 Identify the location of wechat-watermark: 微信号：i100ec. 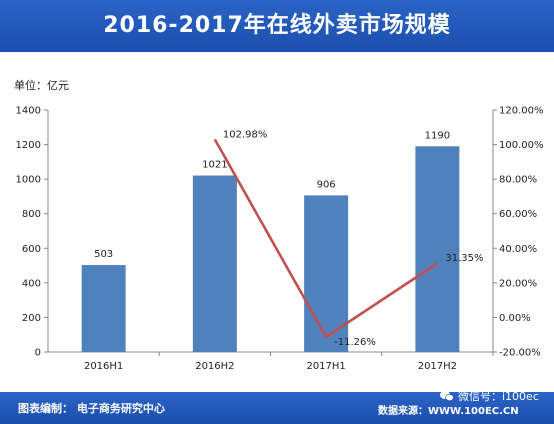
(489, 396).